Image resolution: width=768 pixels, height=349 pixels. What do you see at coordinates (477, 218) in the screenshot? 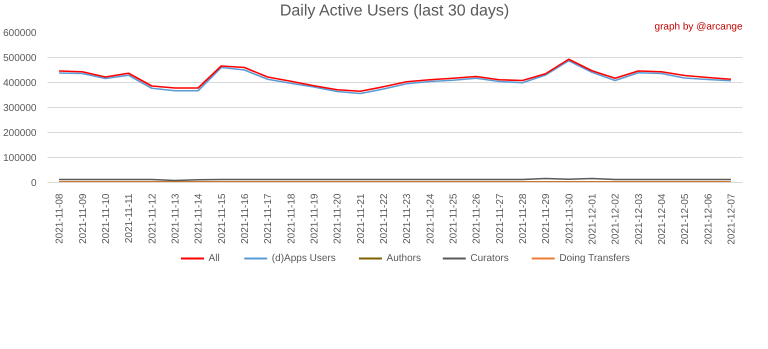
I see `x-tick-label: 2021-11-26` at bounding box center [477, 218].